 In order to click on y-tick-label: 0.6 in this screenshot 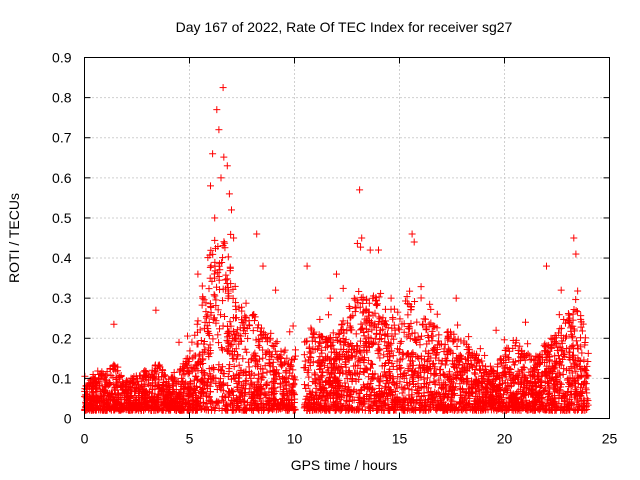, I will do `click(62, 178)`.